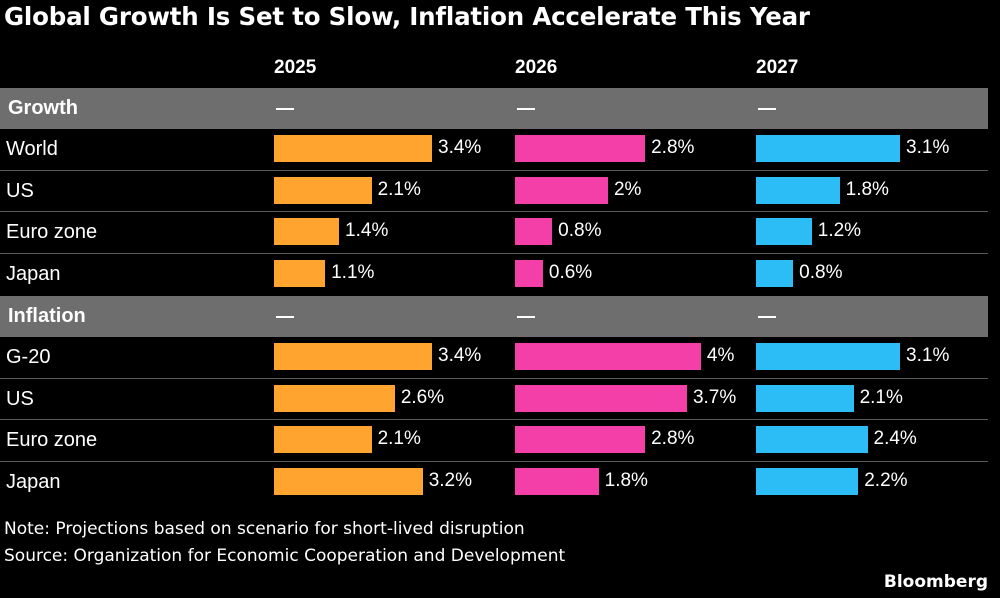  I want to click on value-label-inflation-japan-2025: 3.2%, so click(450, 480).